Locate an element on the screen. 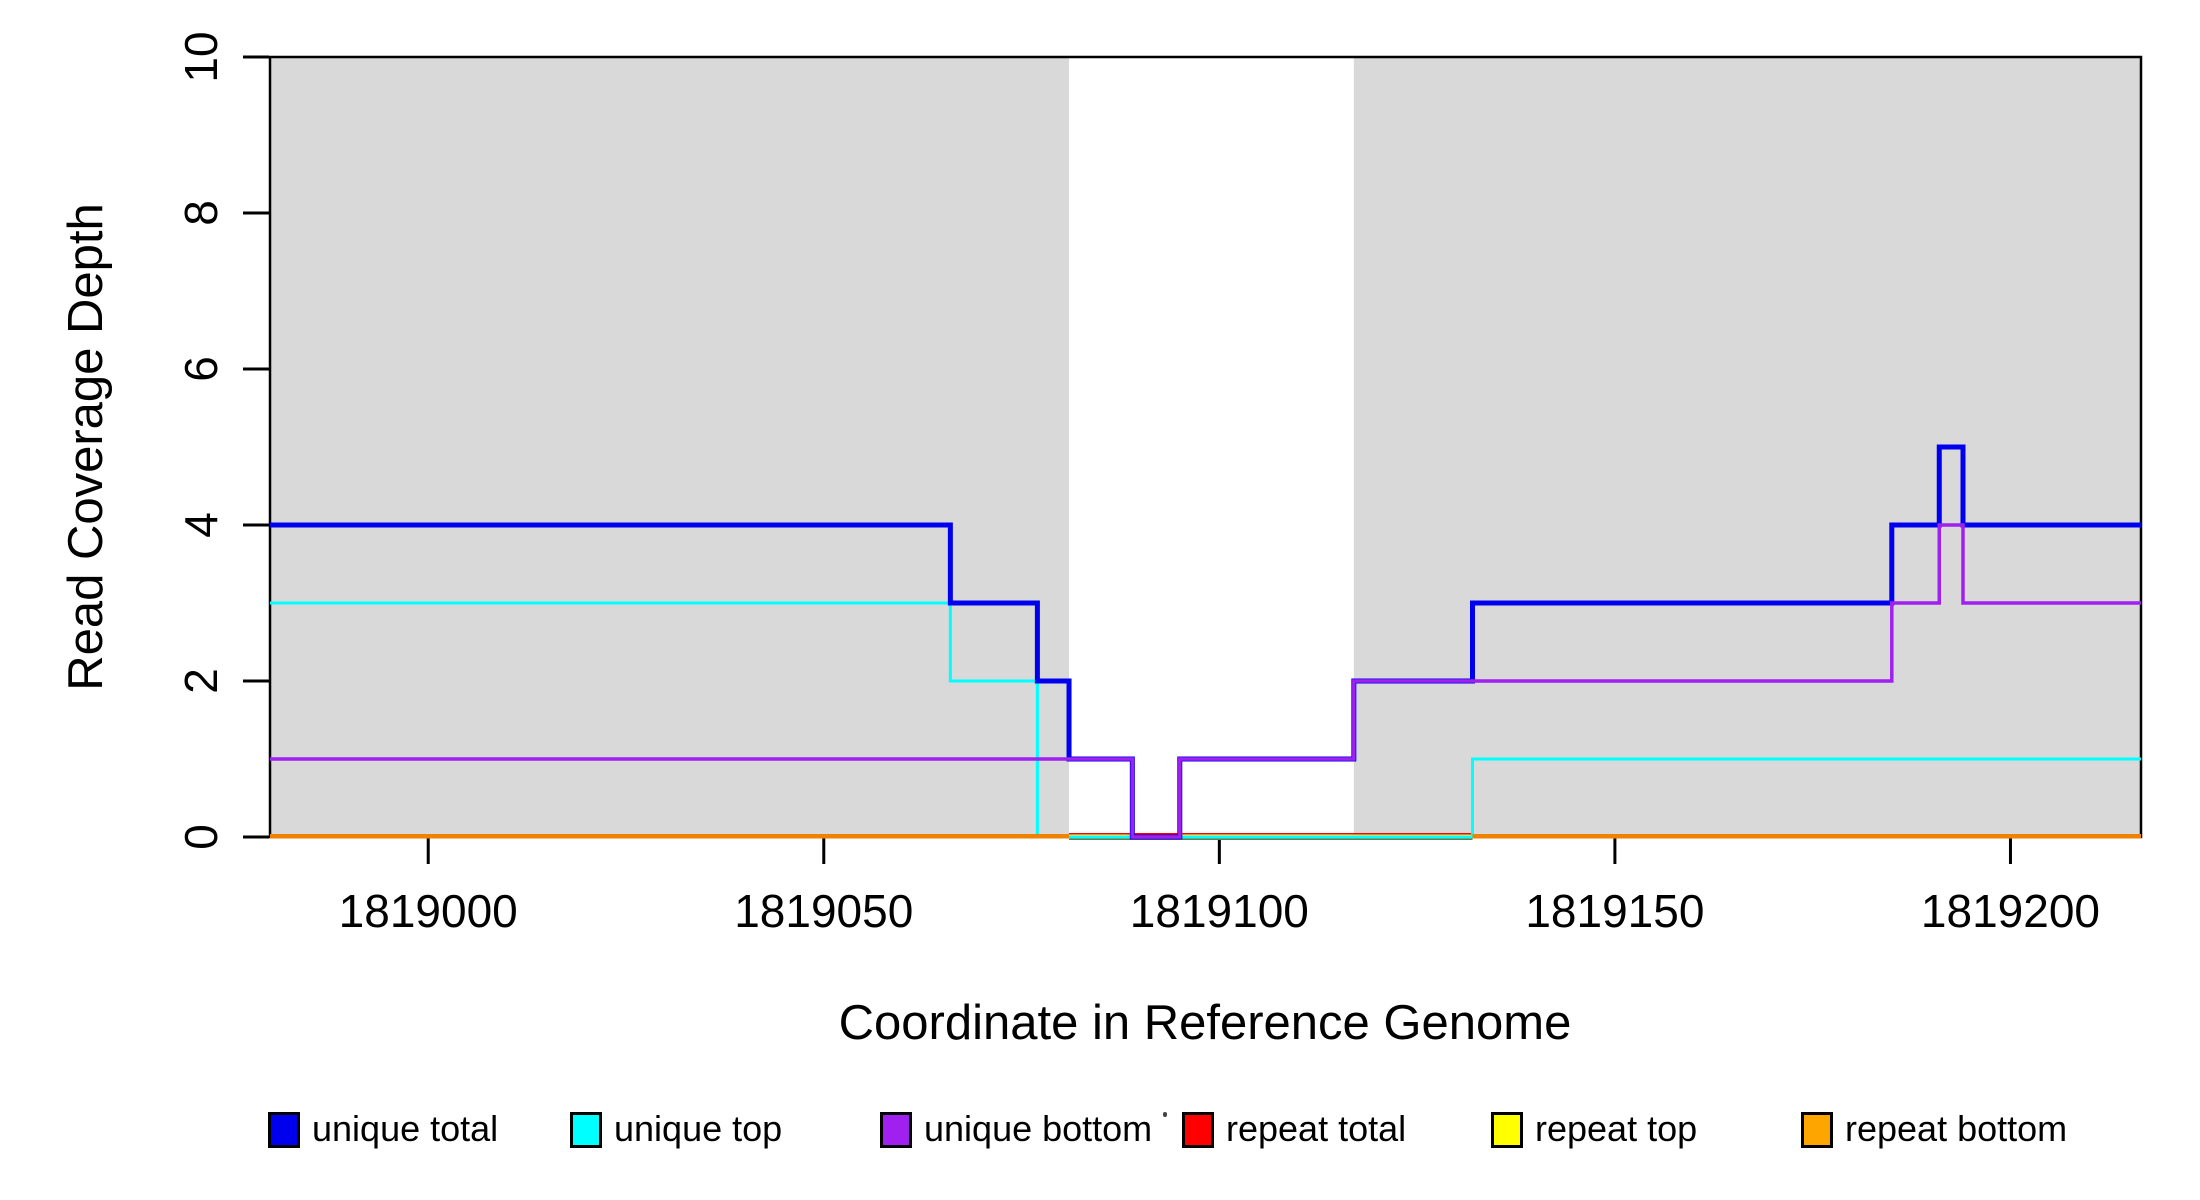 The width and height of the screenshot is (2200, 1200). x-tick-label: 1819100 is located at coordinates (1219, 911).